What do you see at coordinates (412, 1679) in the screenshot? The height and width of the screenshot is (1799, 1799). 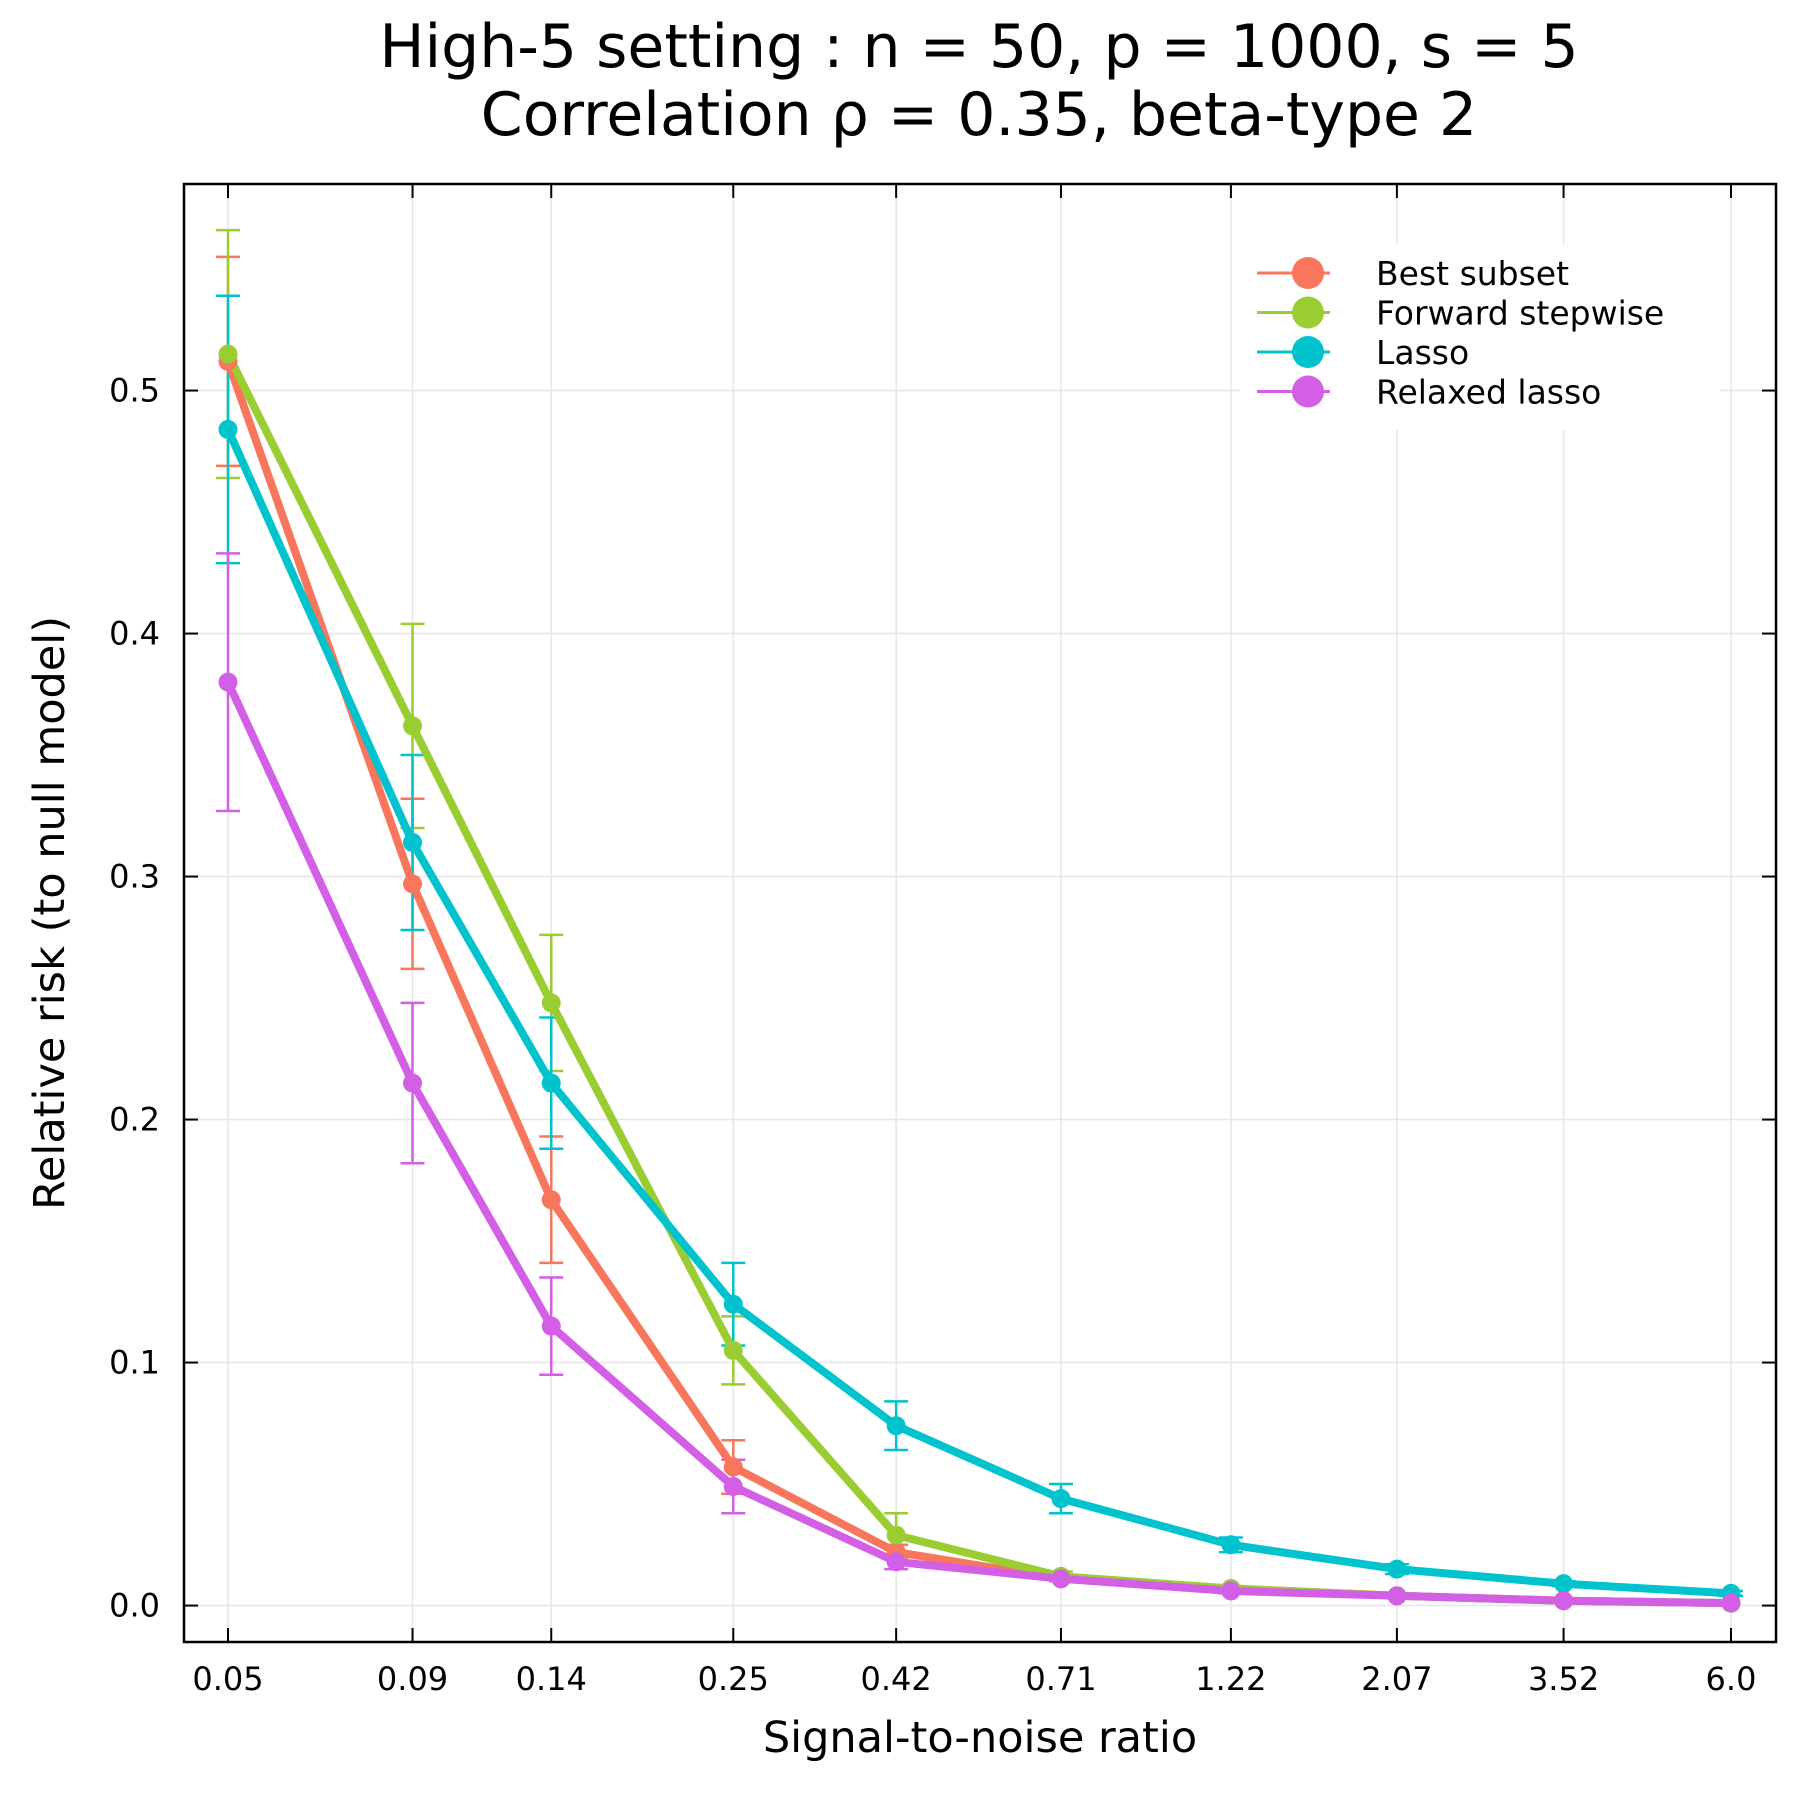 I see `x-tick-label: 0.09` at bounding box center [412, 1679].